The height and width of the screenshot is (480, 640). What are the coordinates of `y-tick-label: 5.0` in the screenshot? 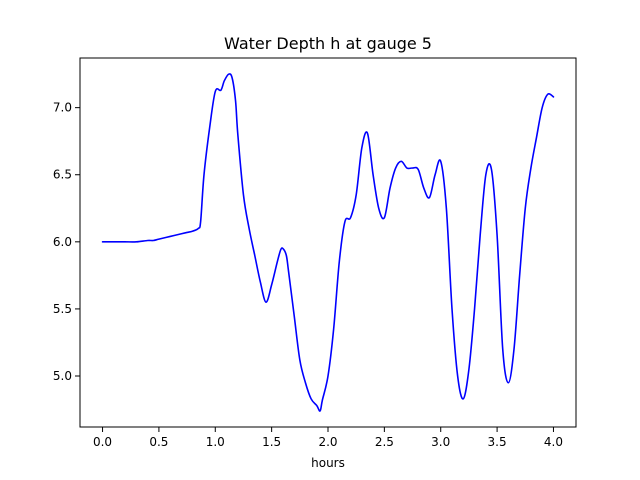 It's located at (62, 376).